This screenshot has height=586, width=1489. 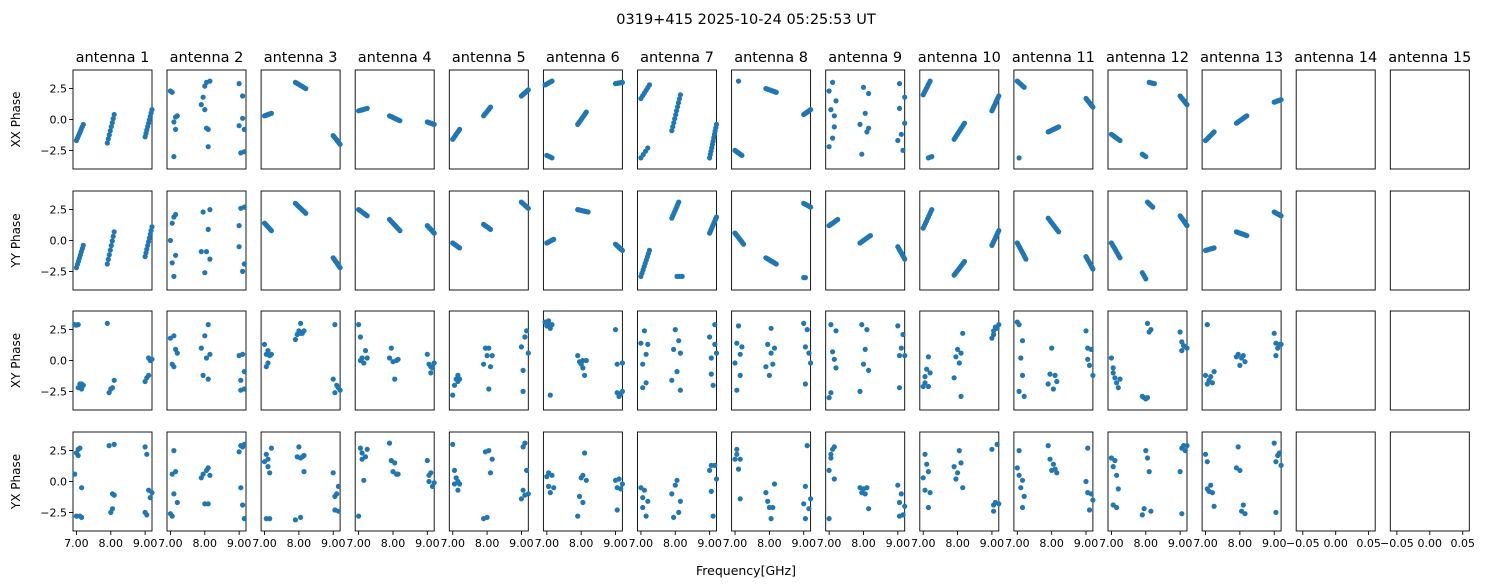 I want to click on y-tick-label: 2.5, so click(x=59, y=451).